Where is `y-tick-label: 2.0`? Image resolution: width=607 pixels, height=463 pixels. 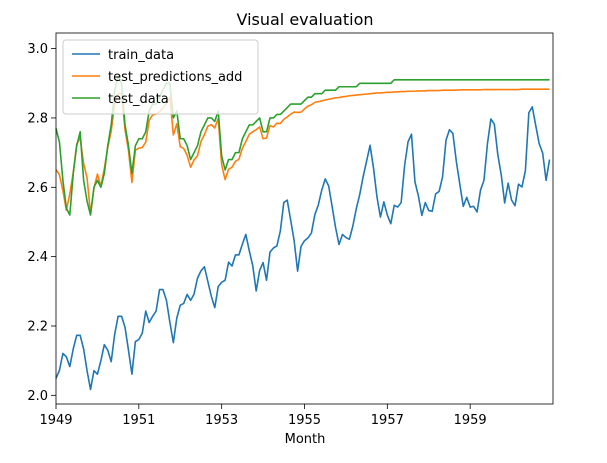 y-tick-label: 2.0 is located at coordinates (37, 396).